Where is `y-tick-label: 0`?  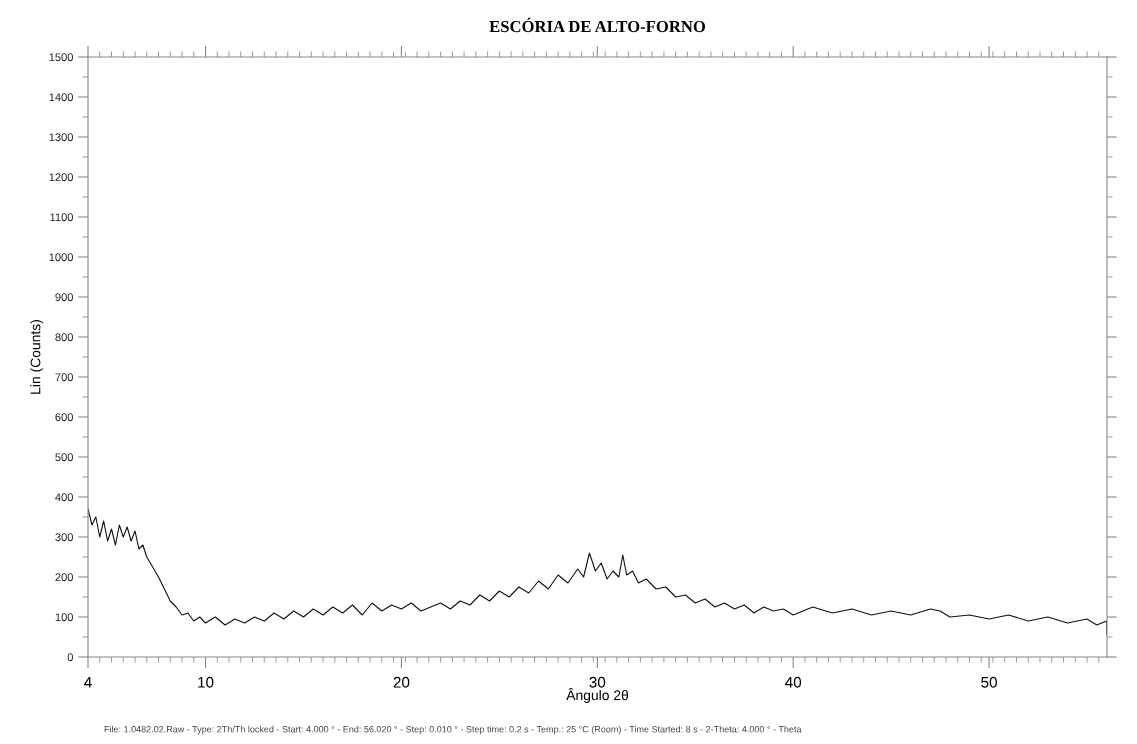 y-tick-label: 0 is located at coordinates (70, 657).